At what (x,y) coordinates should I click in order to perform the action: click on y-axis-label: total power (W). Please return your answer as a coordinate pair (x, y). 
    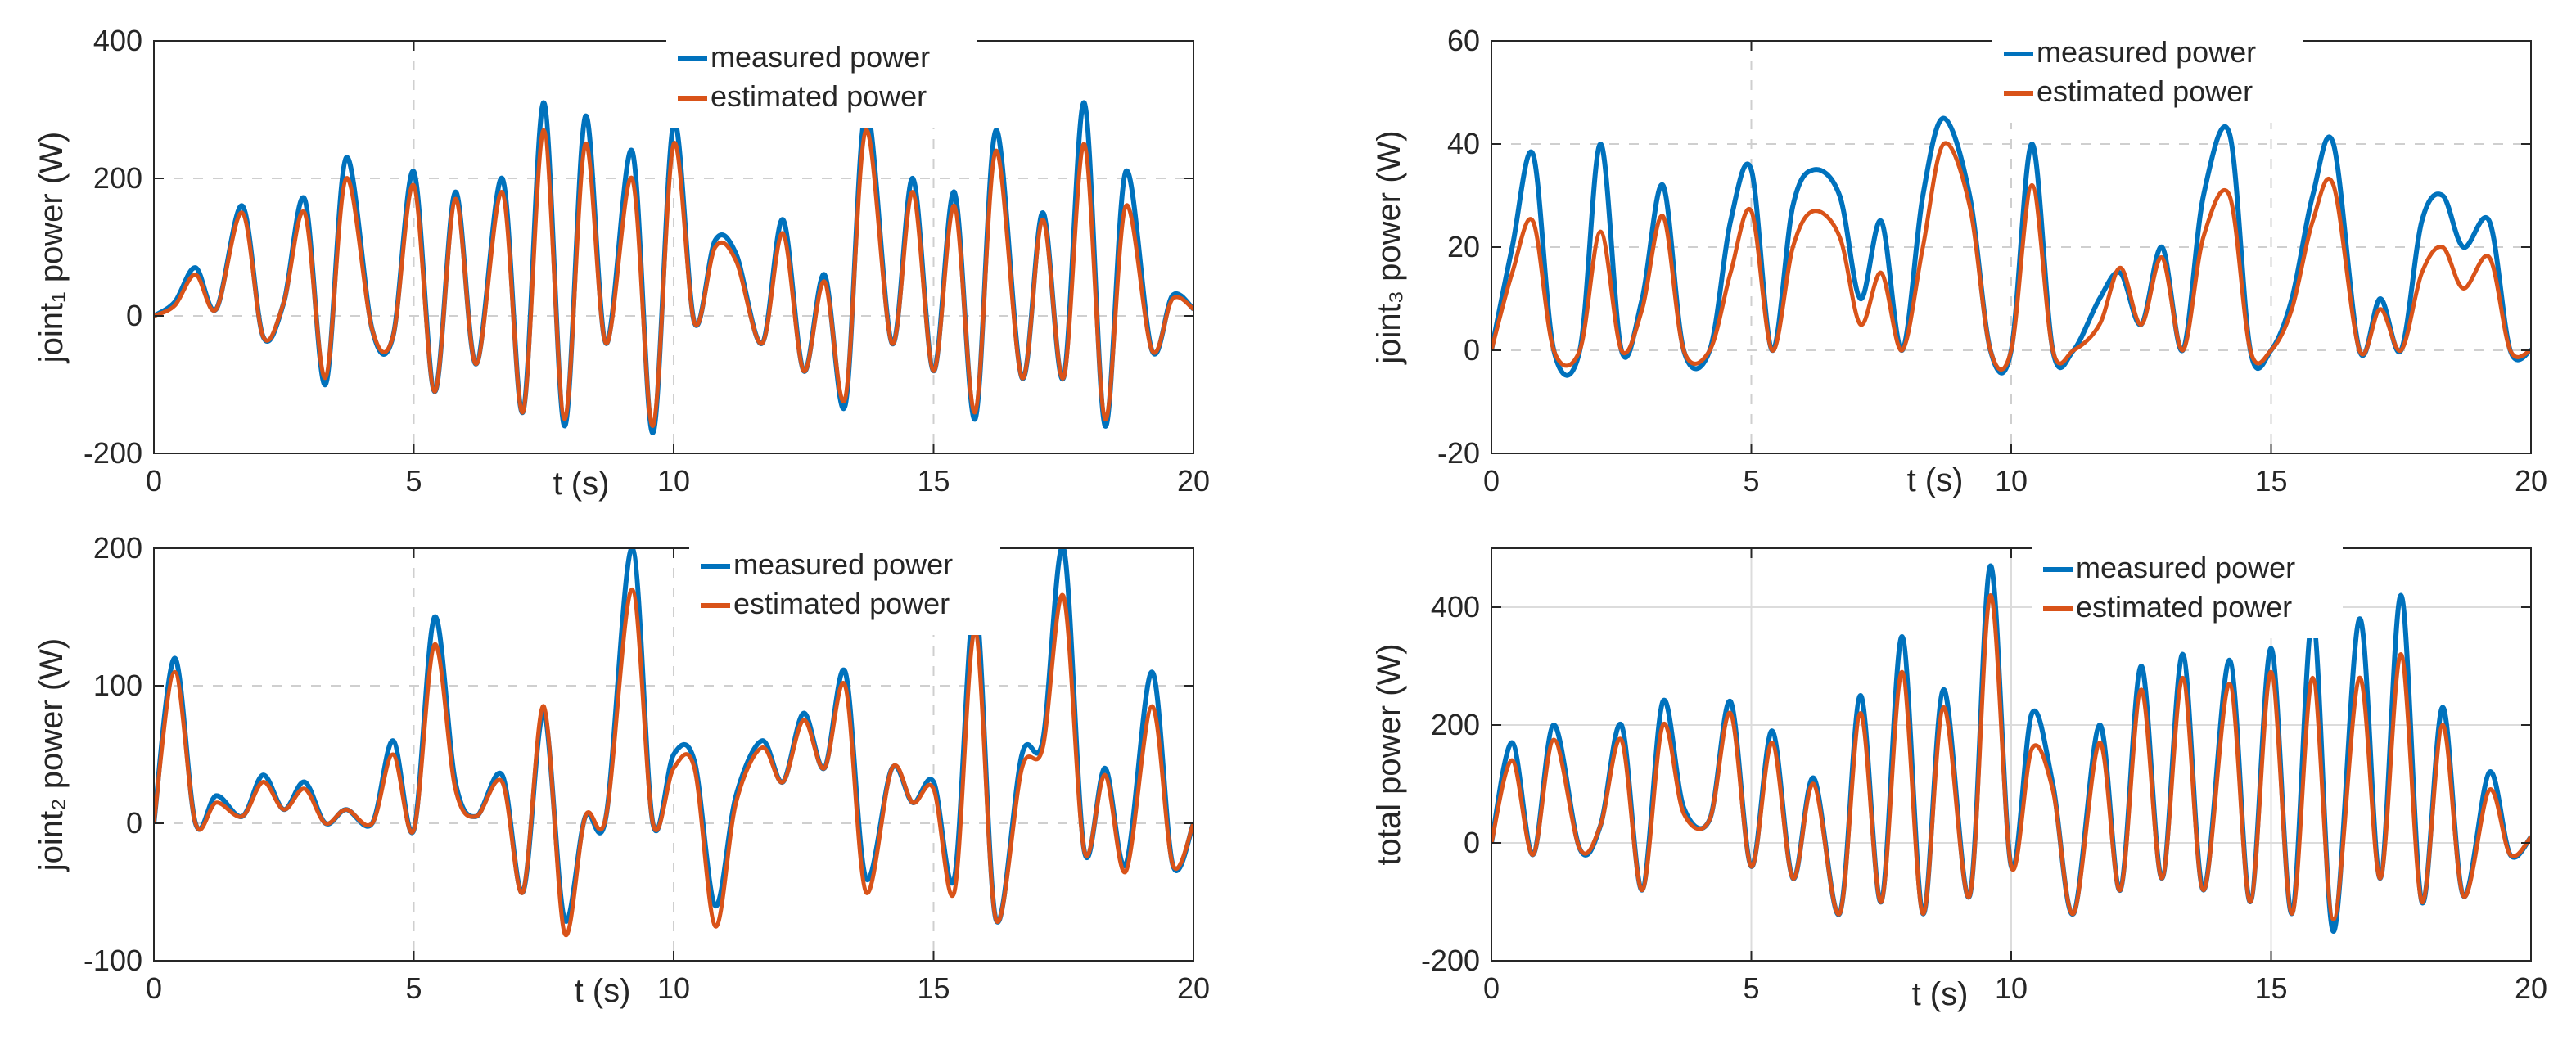
    Looking at the image, I should click on (1389, 754).